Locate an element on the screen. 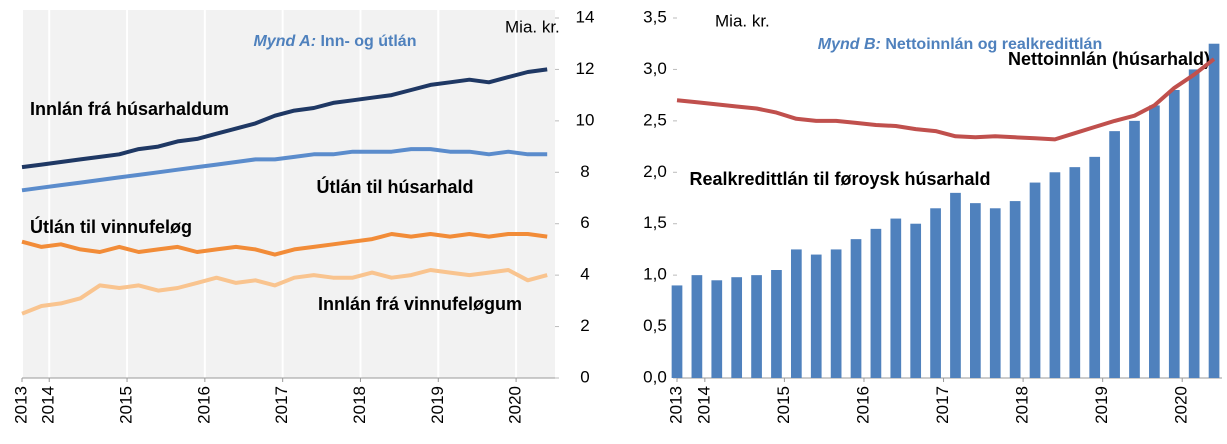 The width and height of the screenshot is (1227, 444). y-tick-label: 10 is located at coordinates (585, 119).